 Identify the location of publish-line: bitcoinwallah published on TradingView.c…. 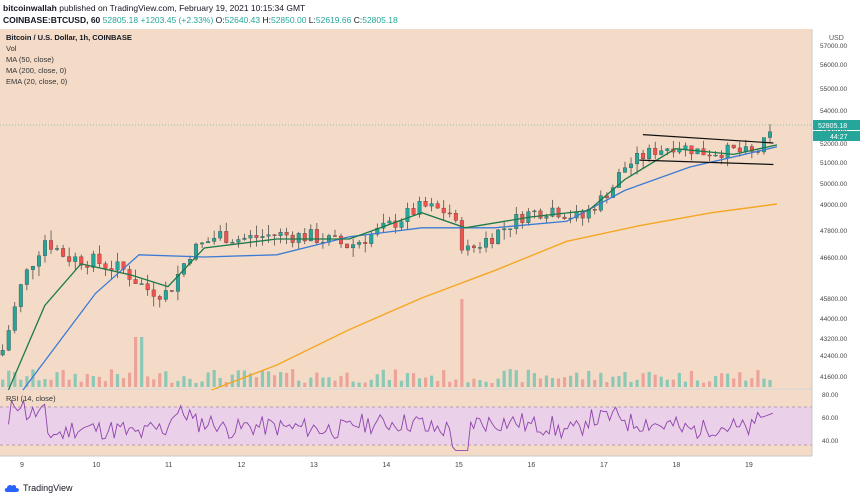
(154, 8).